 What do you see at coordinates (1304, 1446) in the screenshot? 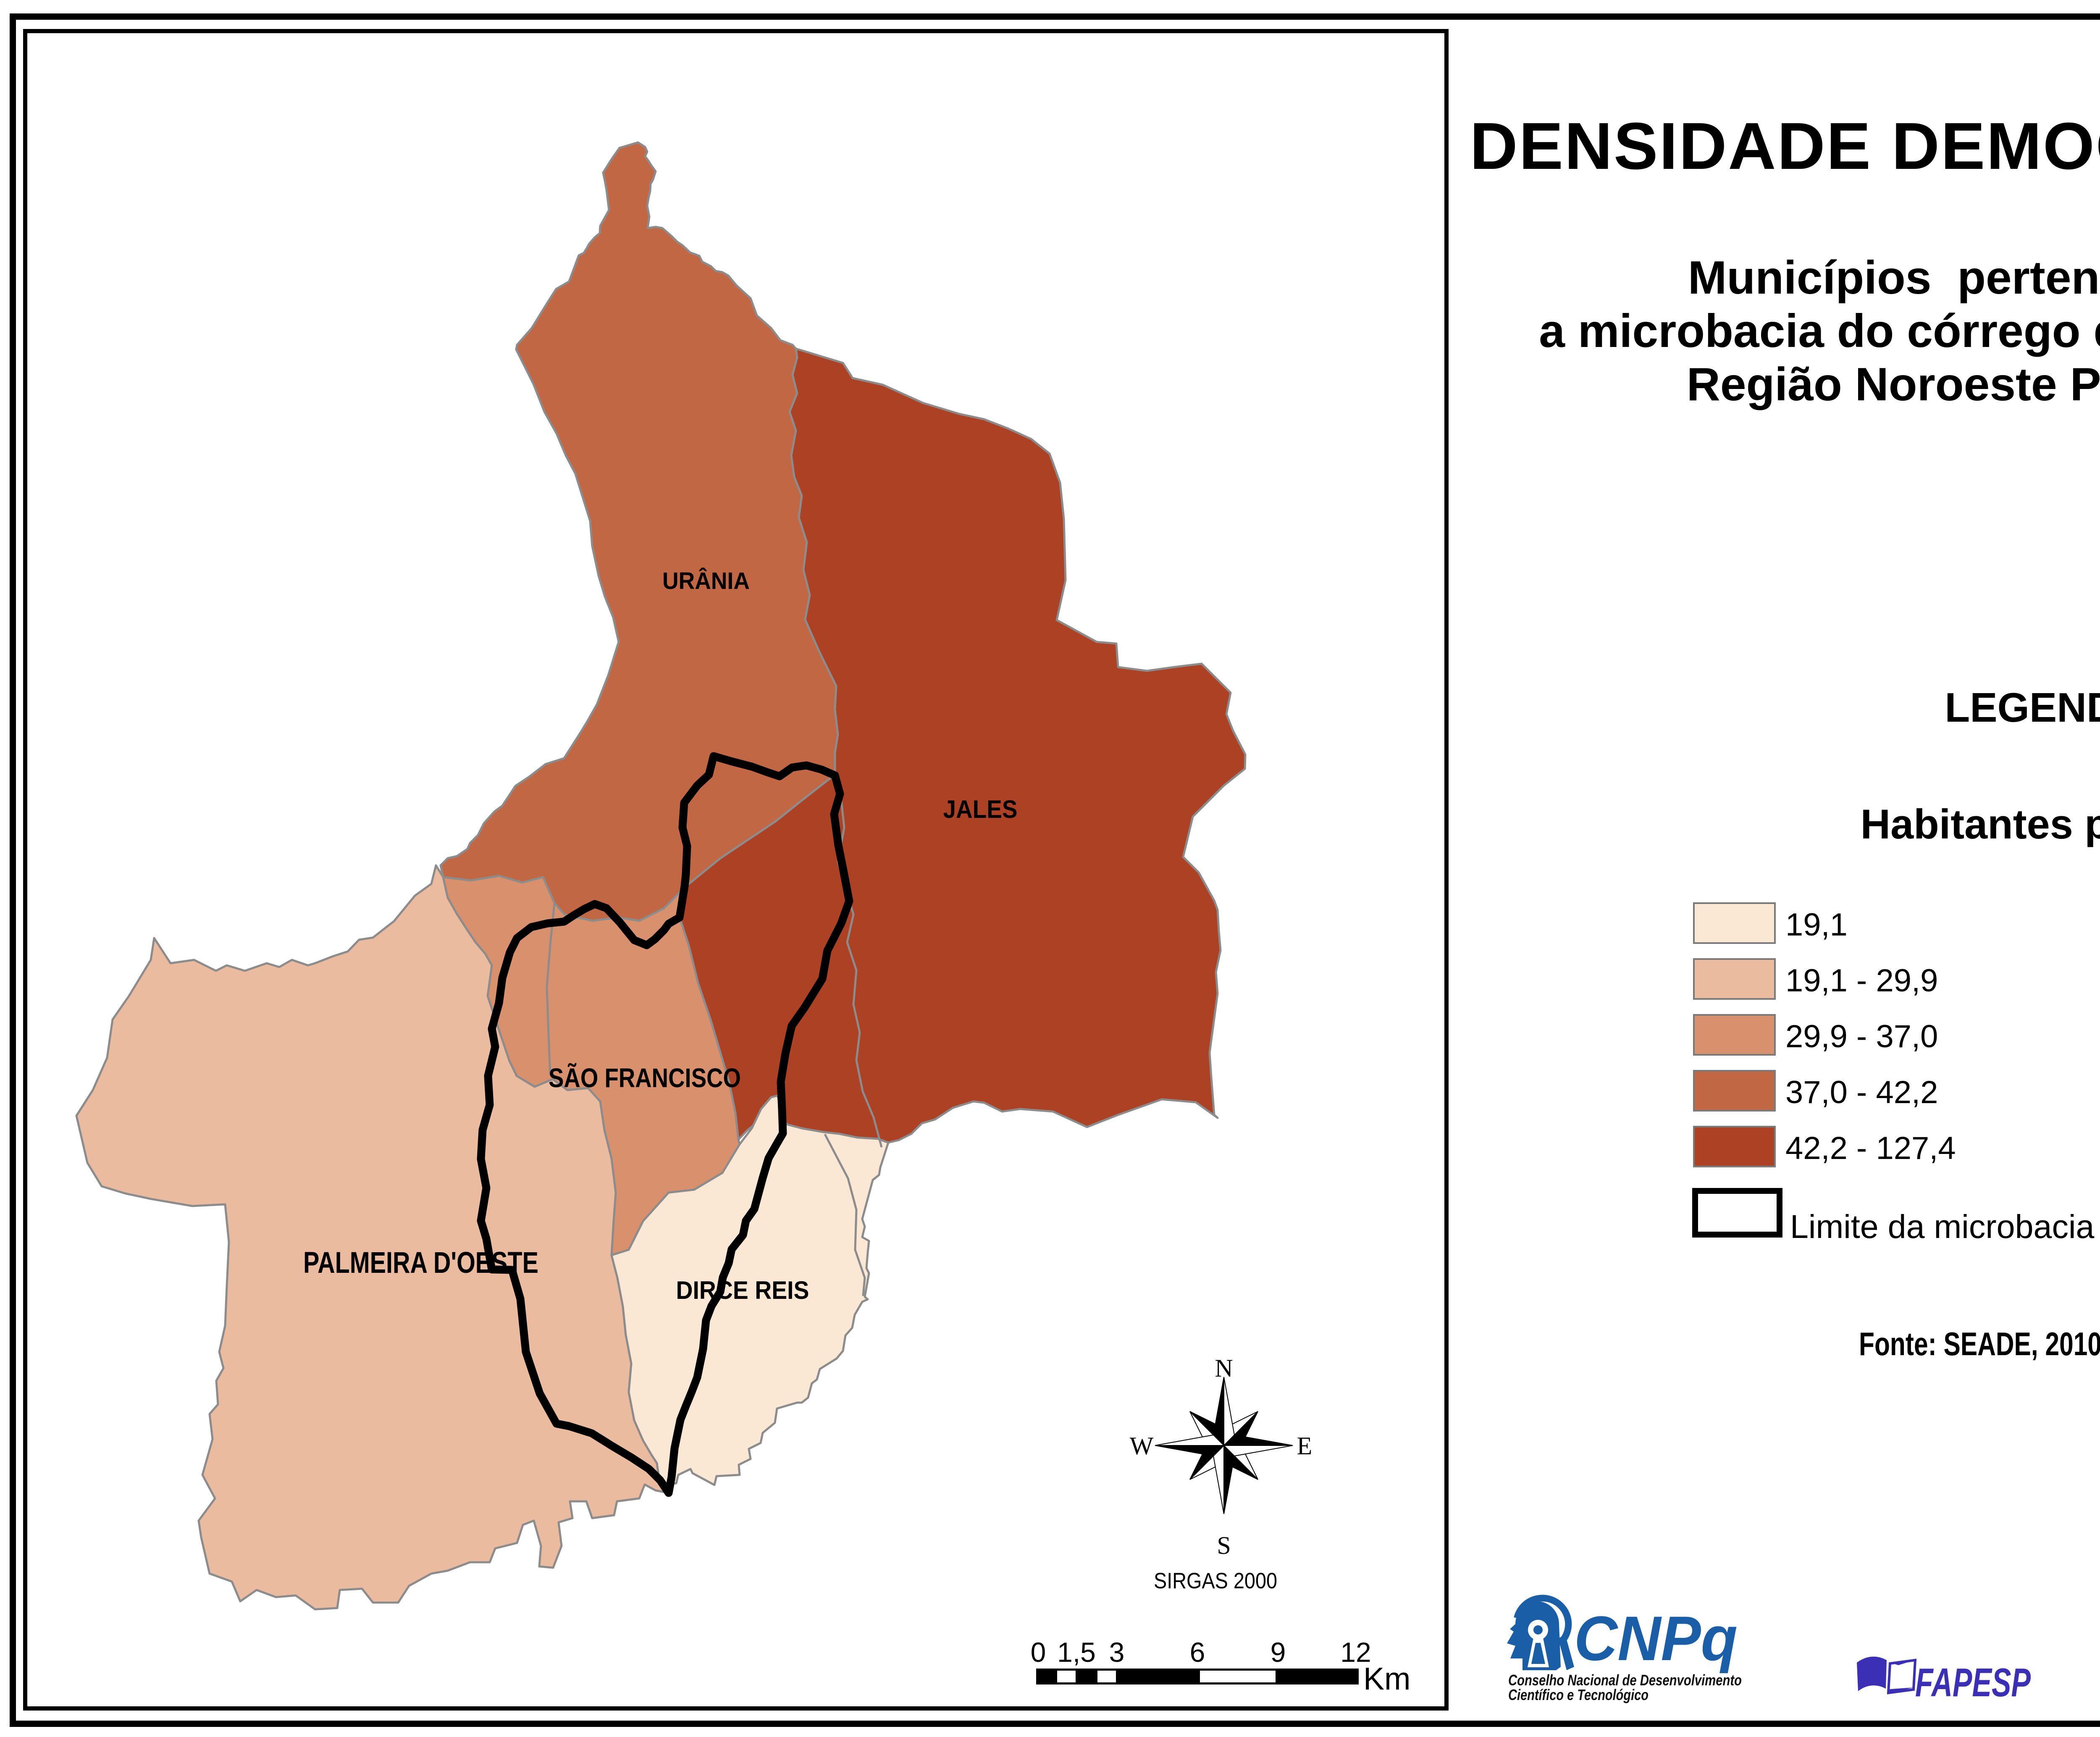
I see `svg-text: E` at bounding box center [1304, 1446].